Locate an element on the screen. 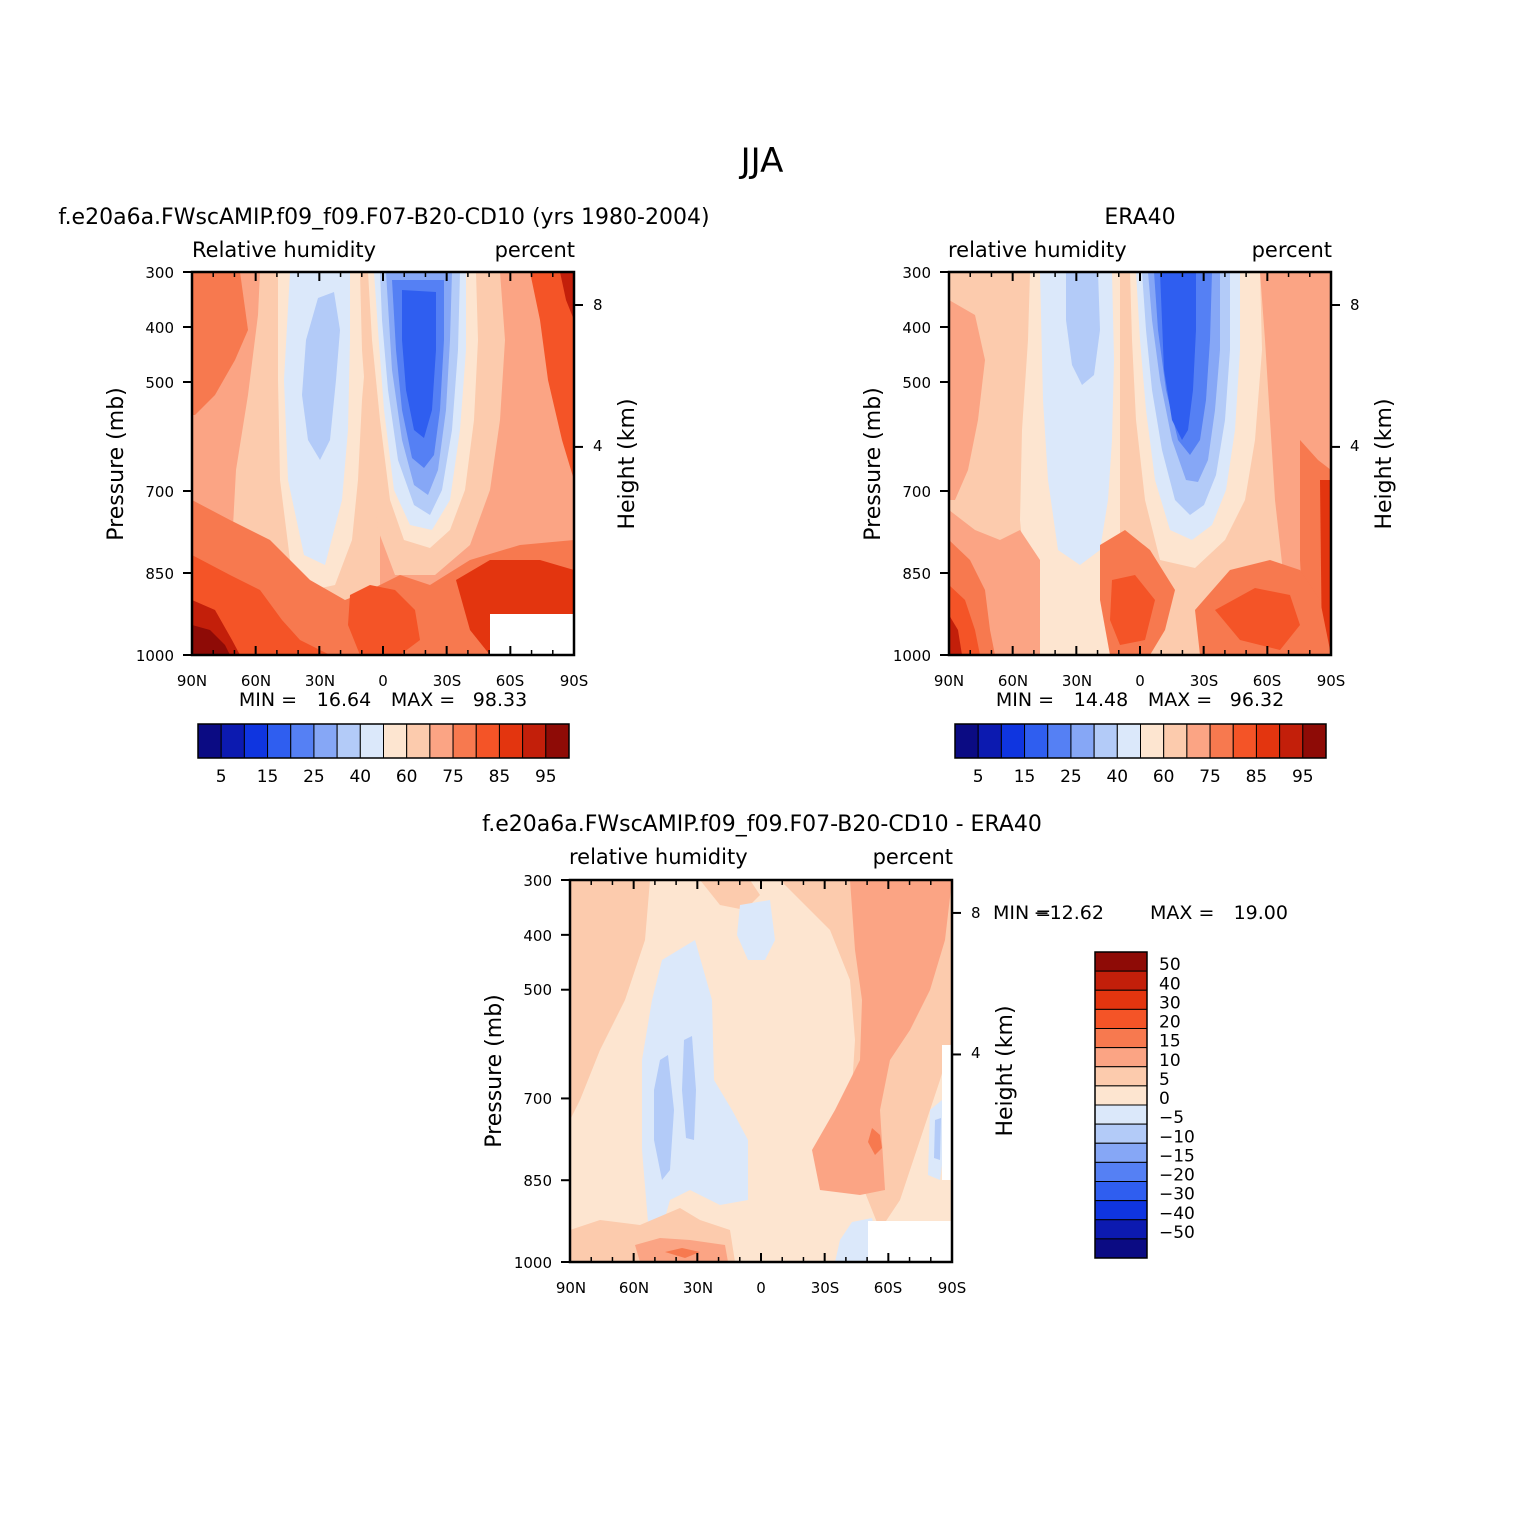 The width and height of the screenshot is (1524, 1524). model-colorbar-label: 95 is located at coordinates (546, 777).